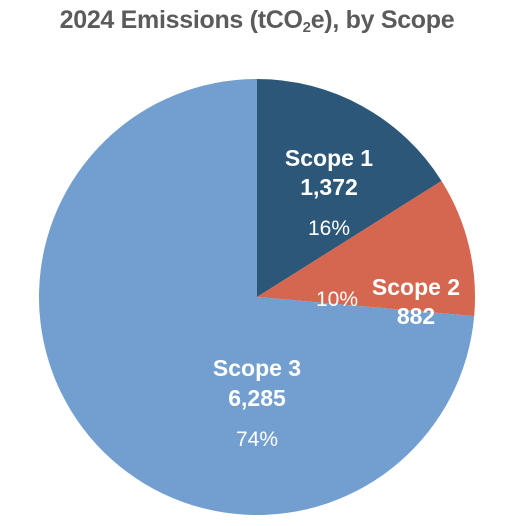 This screenshot has width=514, height=526. I want to click on chart-title: 2024 Emissions (tCO2e), by Scope, so click(257, 21).